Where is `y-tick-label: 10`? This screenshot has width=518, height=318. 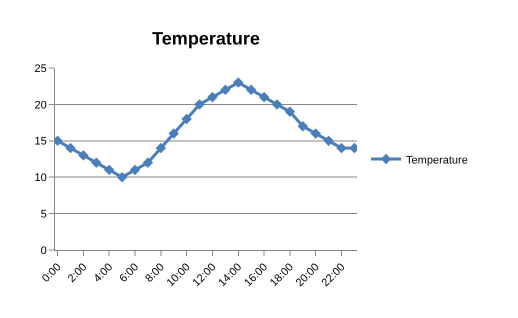 y-tick-label: 10 is located at coordinates (40, 178).